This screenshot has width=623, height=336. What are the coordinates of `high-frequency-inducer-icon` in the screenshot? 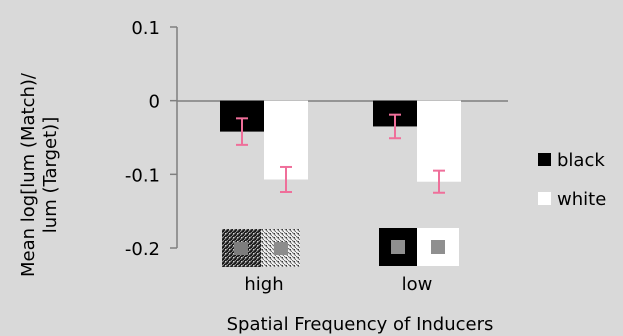 It's located at (261, 248).